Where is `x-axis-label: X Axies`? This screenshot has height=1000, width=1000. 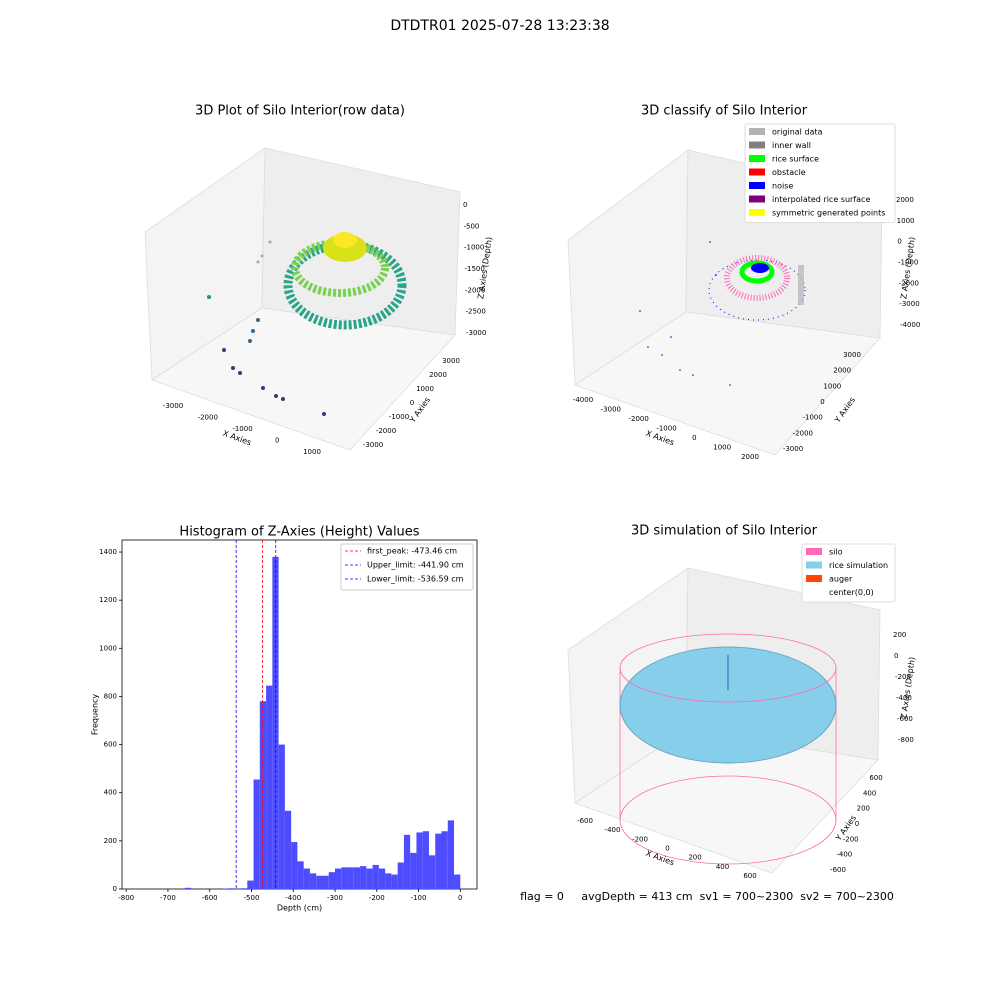 x-axis-label: X Axies is located at coordinates (660, 858).